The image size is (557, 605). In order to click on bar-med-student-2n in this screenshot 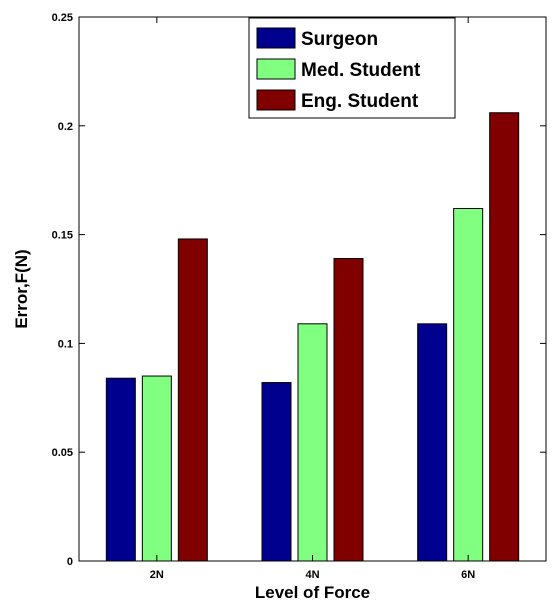, I will do `click(156, 468)`.